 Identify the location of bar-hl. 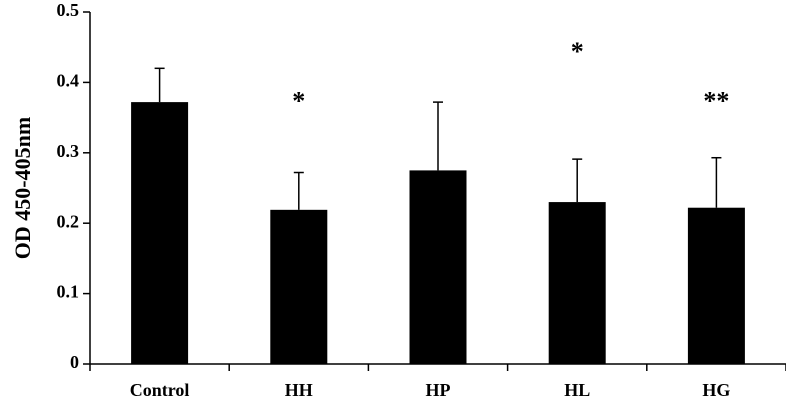
(577, 283).